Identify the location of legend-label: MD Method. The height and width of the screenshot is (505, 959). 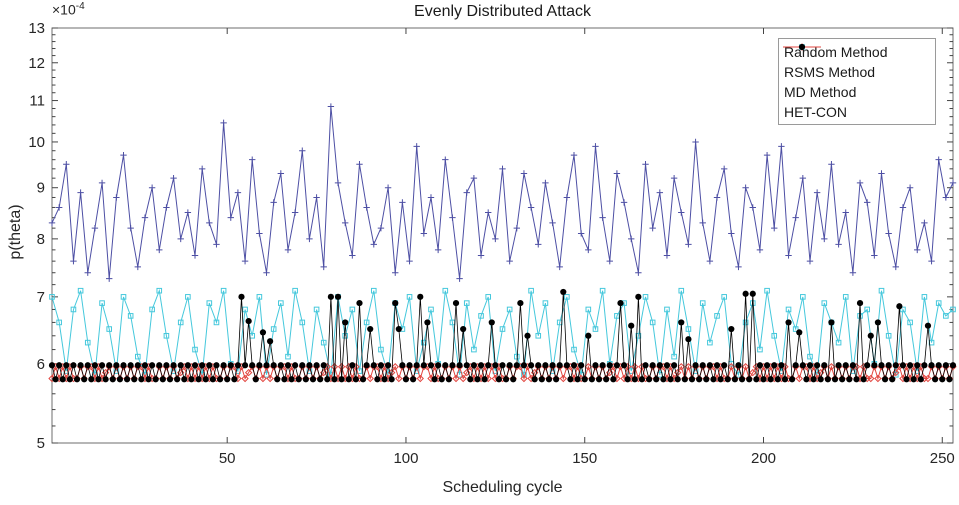
(820, 92).